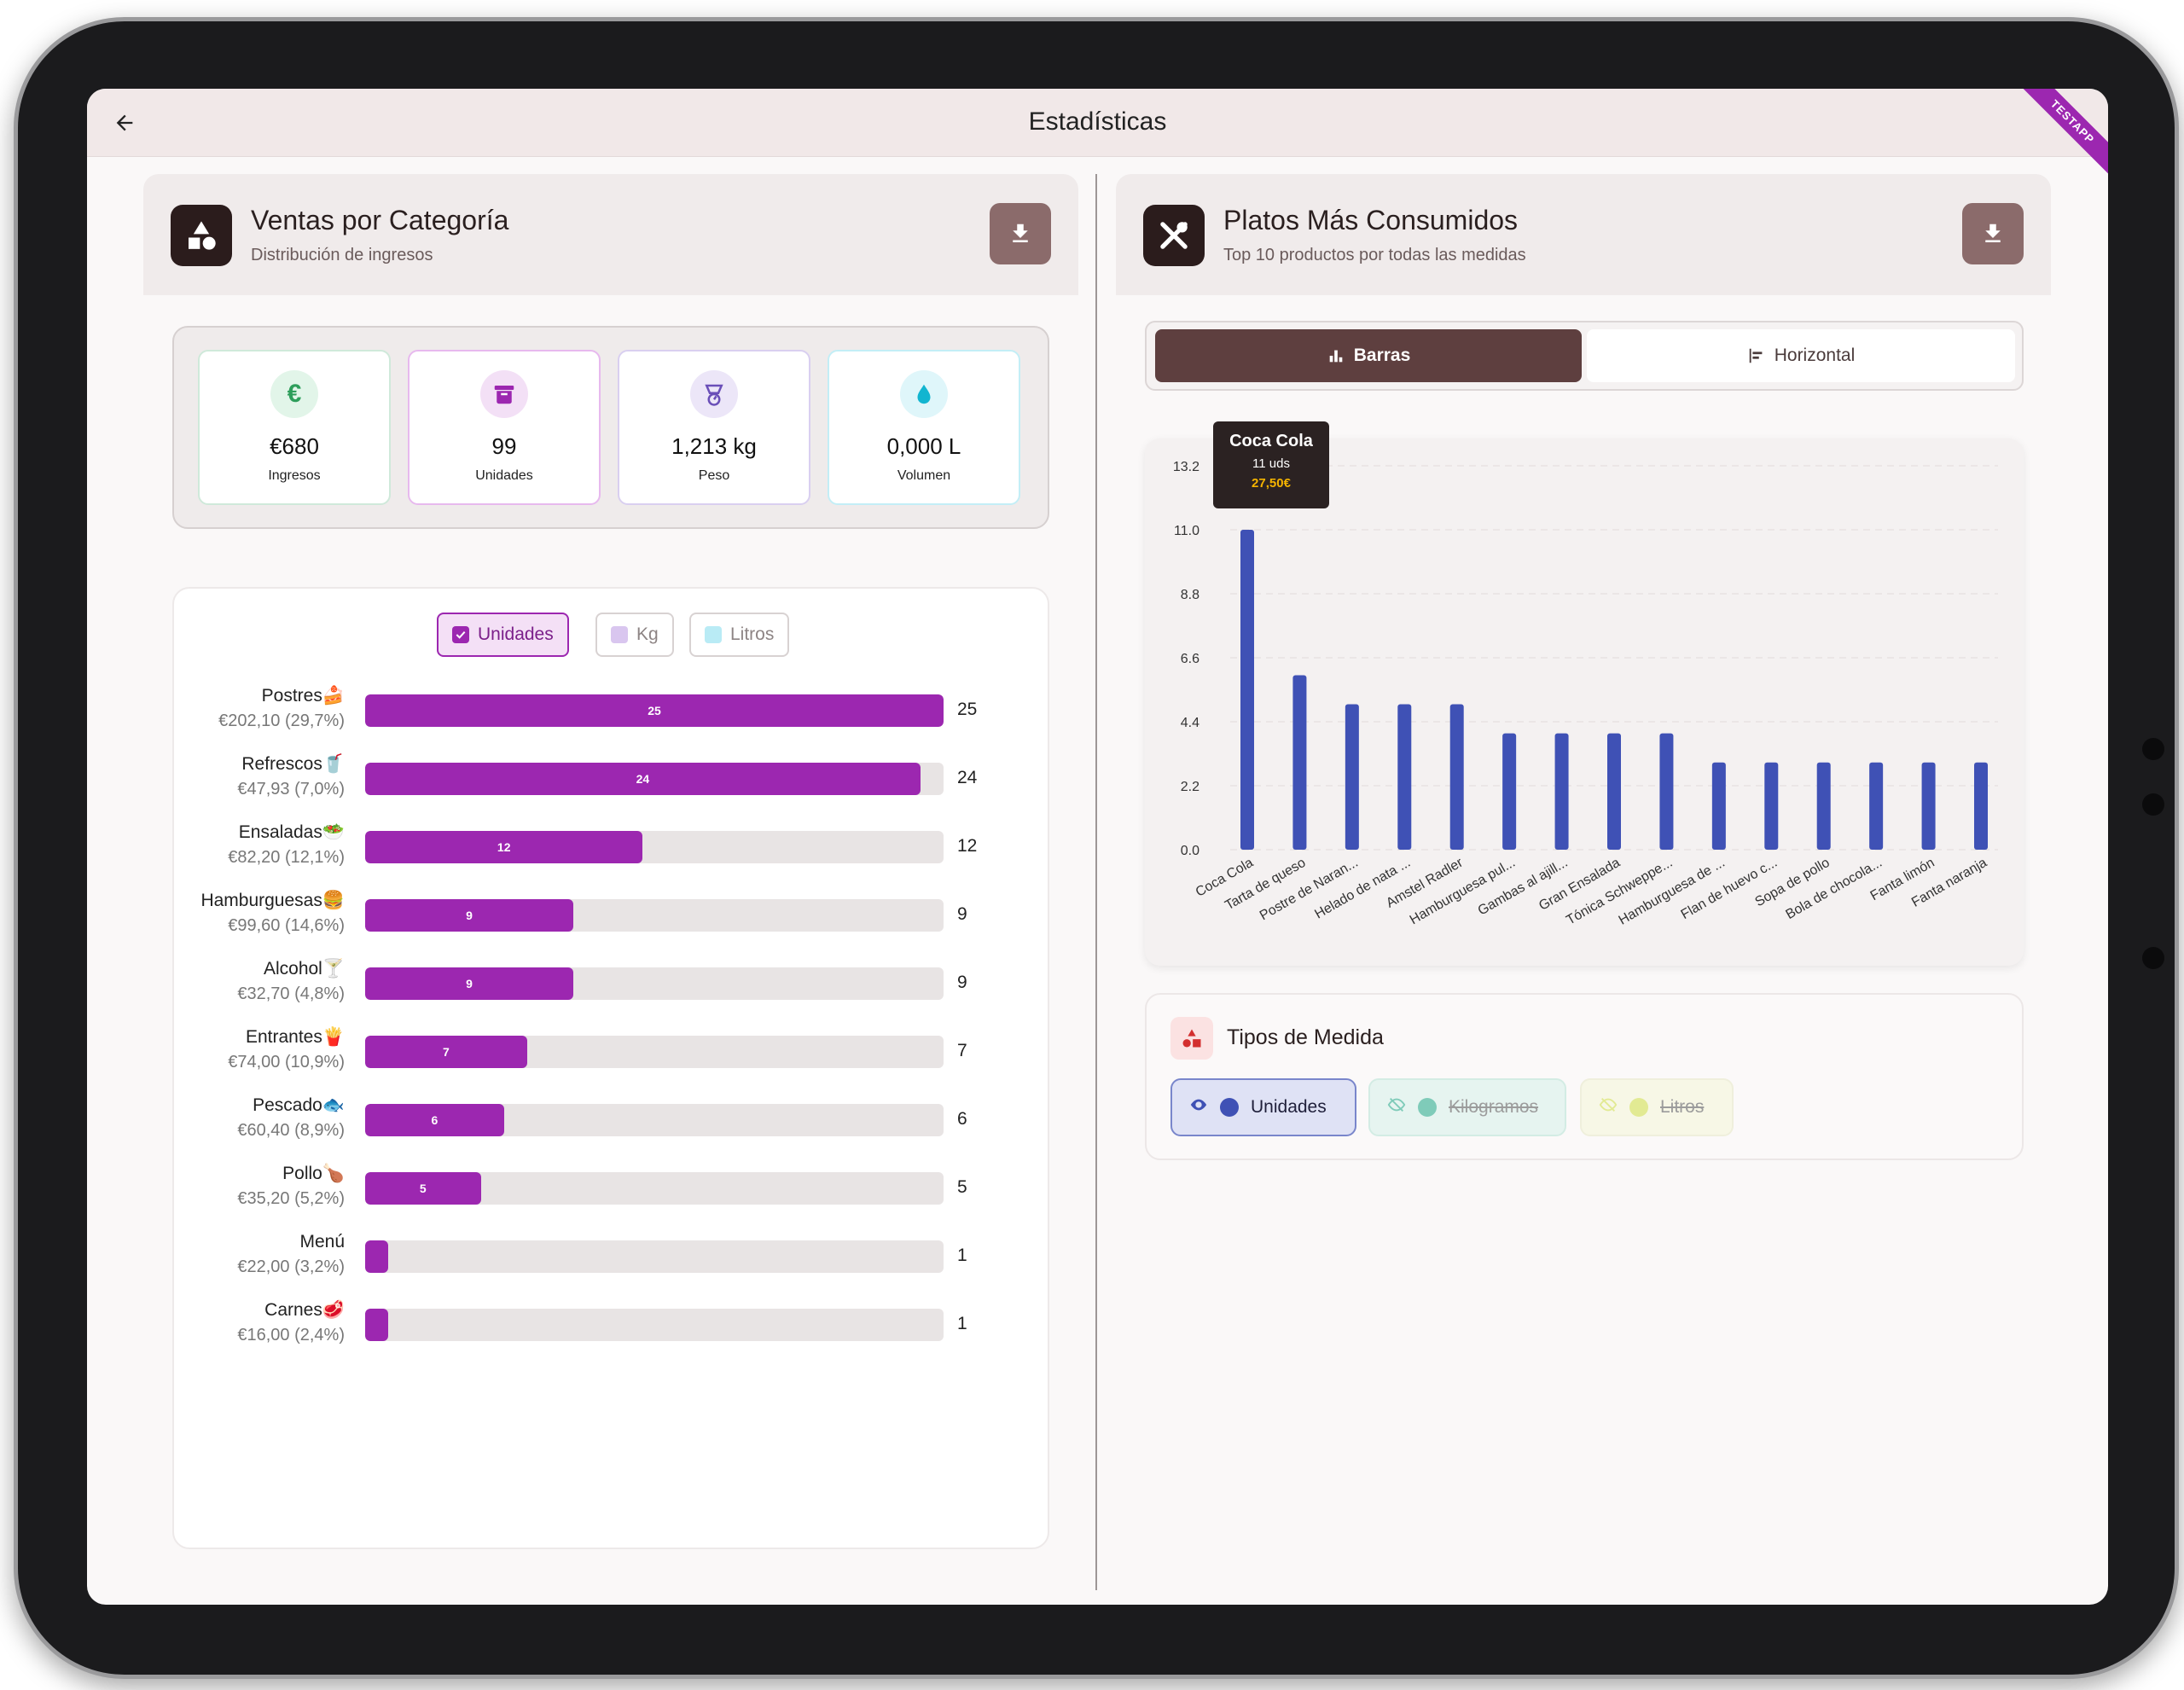 The width and height of the screenshot is (2184, 1690). I want to click on category-bar-track: 12, so click(654, 847).